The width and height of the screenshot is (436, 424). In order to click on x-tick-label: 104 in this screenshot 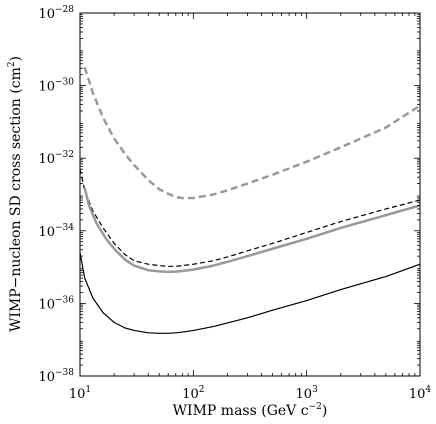, I will do `click(420, 393)`.